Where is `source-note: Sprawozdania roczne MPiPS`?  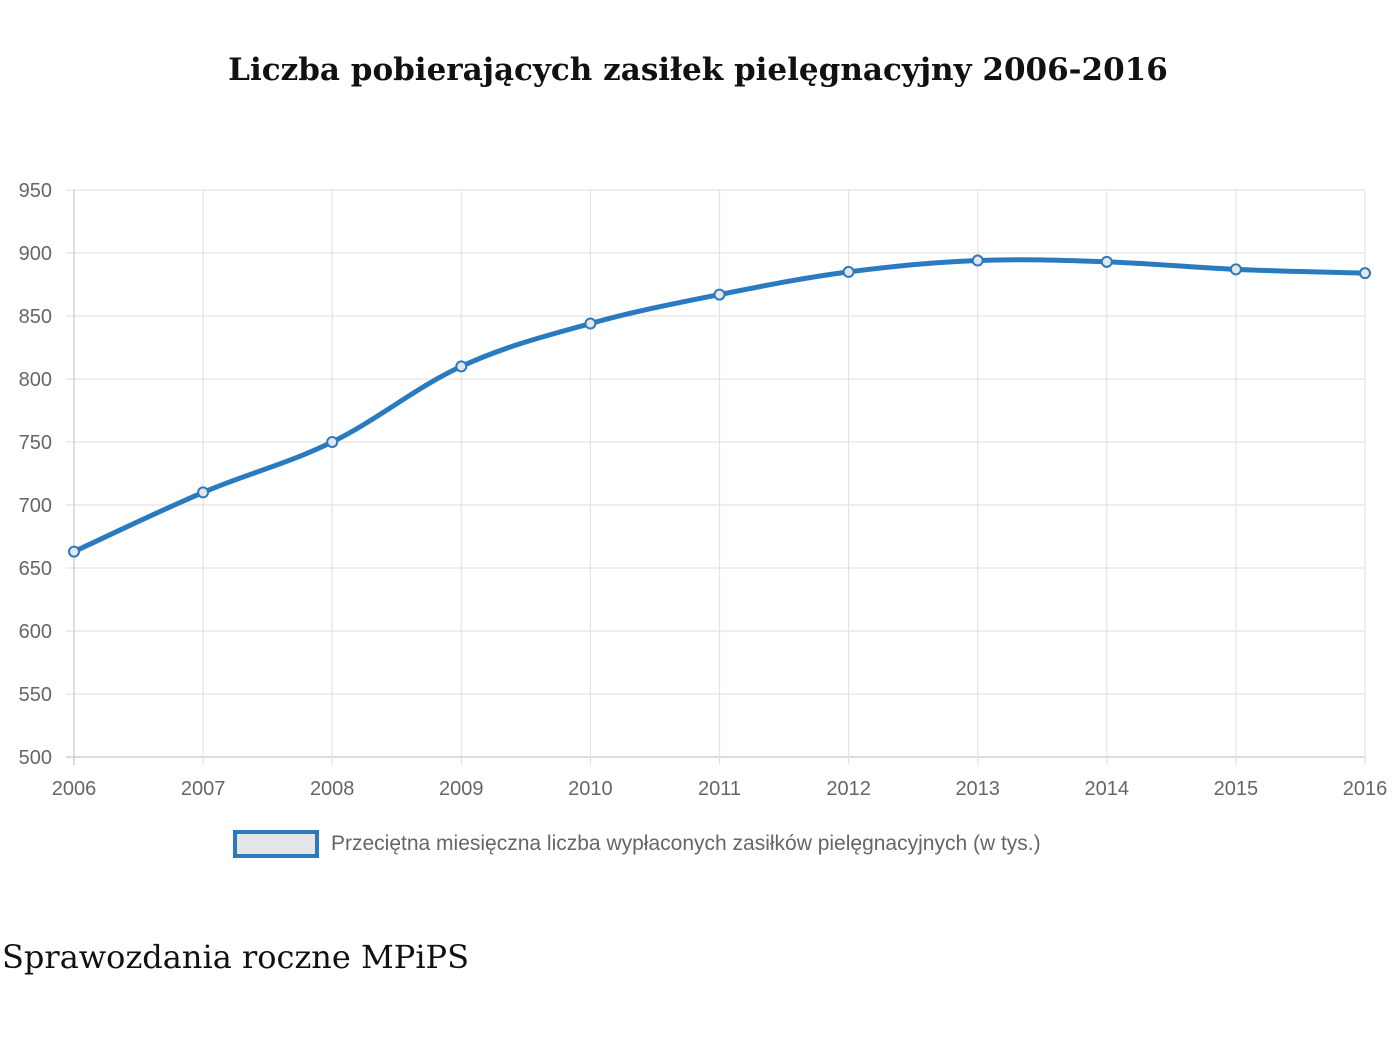
source-note: Sprawozdania roczne MPiPS is located at coordinates (235, 957).